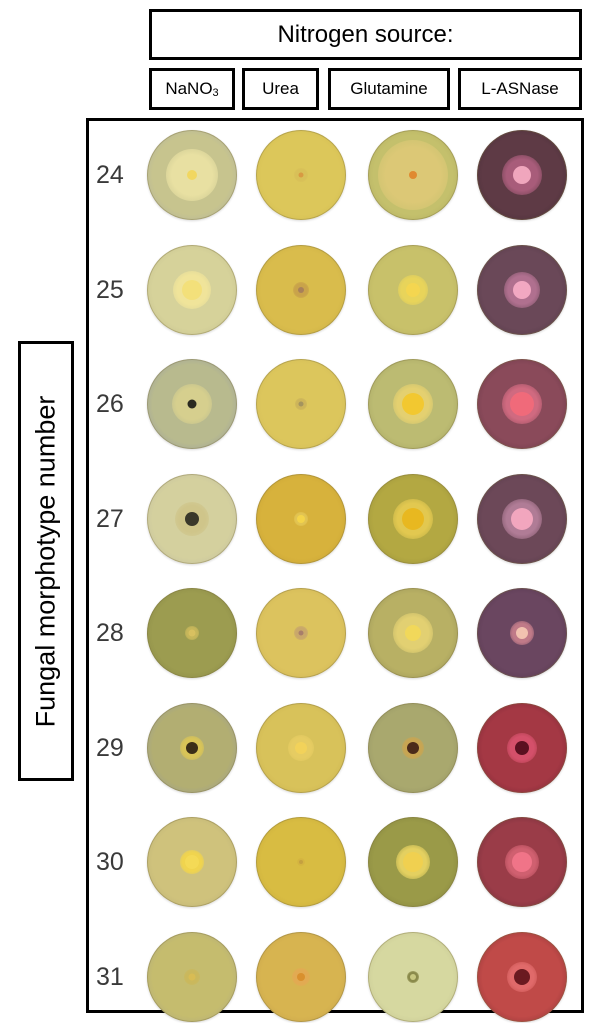 This screenshot has width=598, height=1023. What do you see at coordinates (110, 519) in the screenshot?
I see `row-label-27: 27` at bounding box center [110, 519].